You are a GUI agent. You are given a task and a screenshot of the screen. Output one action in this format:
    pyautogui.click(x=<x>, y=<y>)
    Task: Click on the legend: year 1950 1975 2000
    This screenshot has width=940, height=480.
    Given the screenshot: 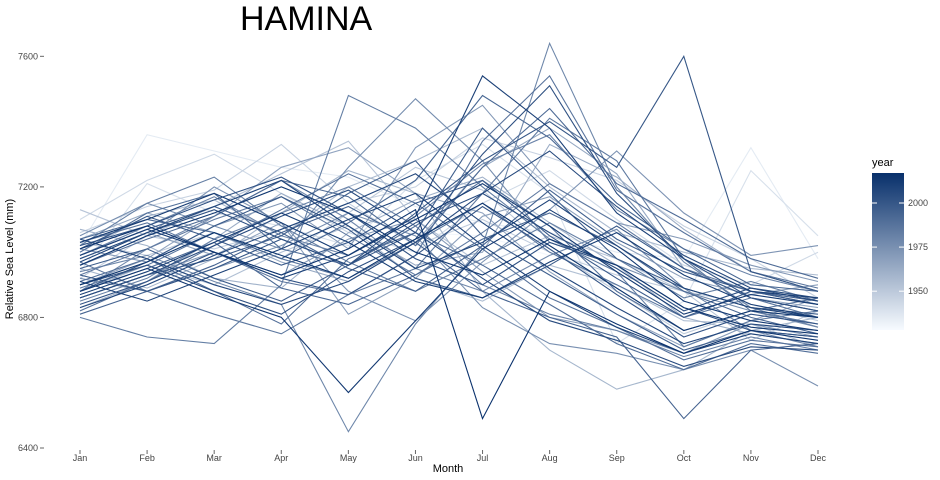 What is the action you would take?
    pyautogui.click(x=900, y=243)
    